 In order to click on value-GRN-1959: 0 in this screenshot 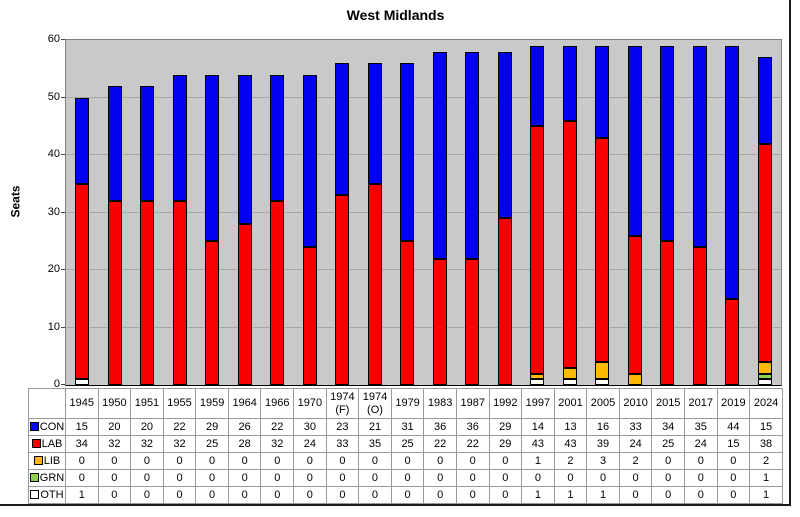, I will do `click(212, 478)`.